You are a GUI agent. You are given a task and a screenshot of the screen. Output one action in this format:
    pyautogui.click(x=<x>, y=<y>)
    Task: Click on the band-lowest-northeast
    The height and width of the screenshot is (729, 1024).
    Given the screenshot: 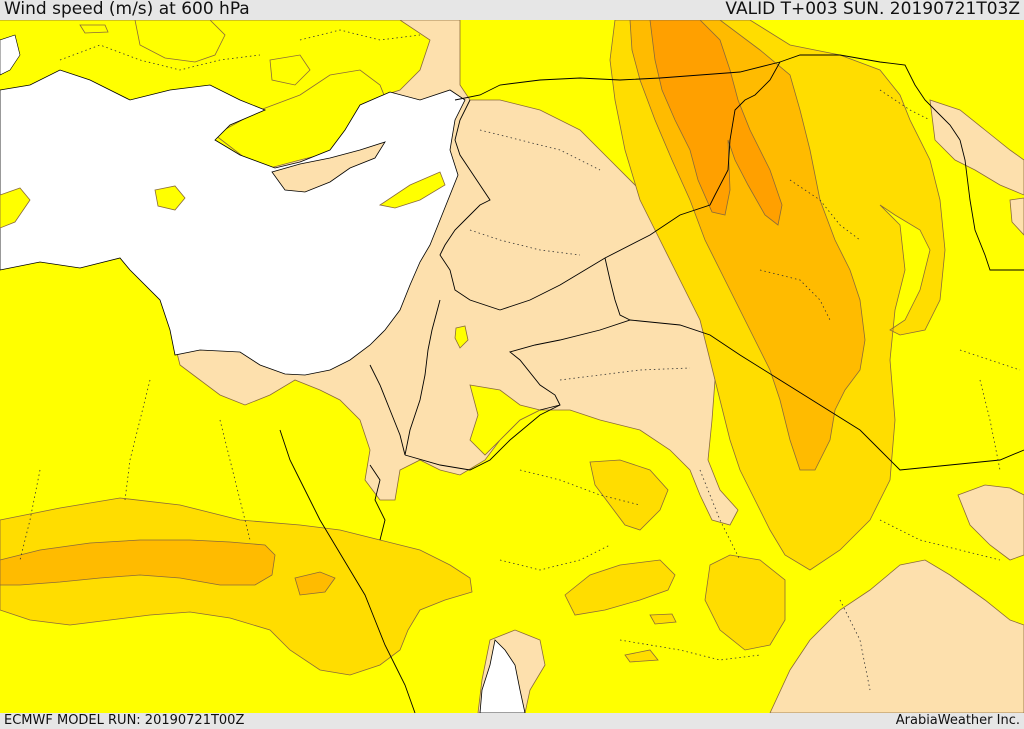 What is the action you would take?
    pyautogui.click(x=976, y=147)
    